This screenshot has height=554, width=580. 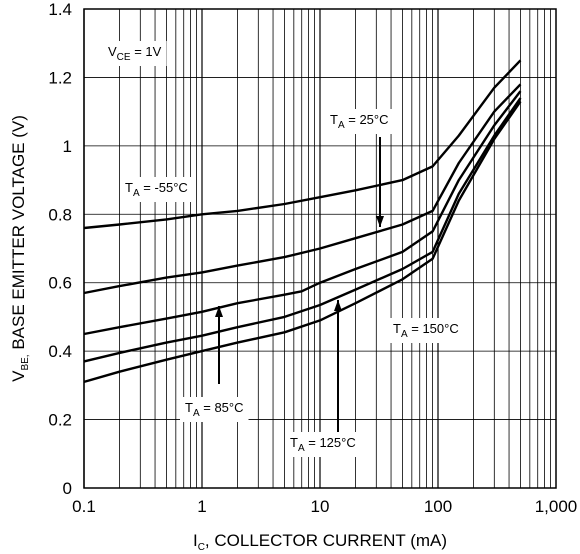 I want to click on y-tick-label: 0.6, so click(x=60, y=283).